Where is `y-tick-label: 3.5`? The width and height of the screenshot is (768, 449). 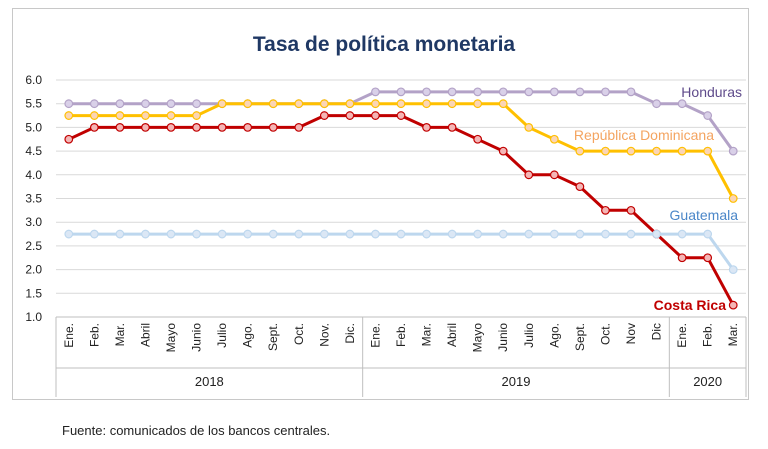
y-tick-label: 3.5 is located at coordinates (33, 199).